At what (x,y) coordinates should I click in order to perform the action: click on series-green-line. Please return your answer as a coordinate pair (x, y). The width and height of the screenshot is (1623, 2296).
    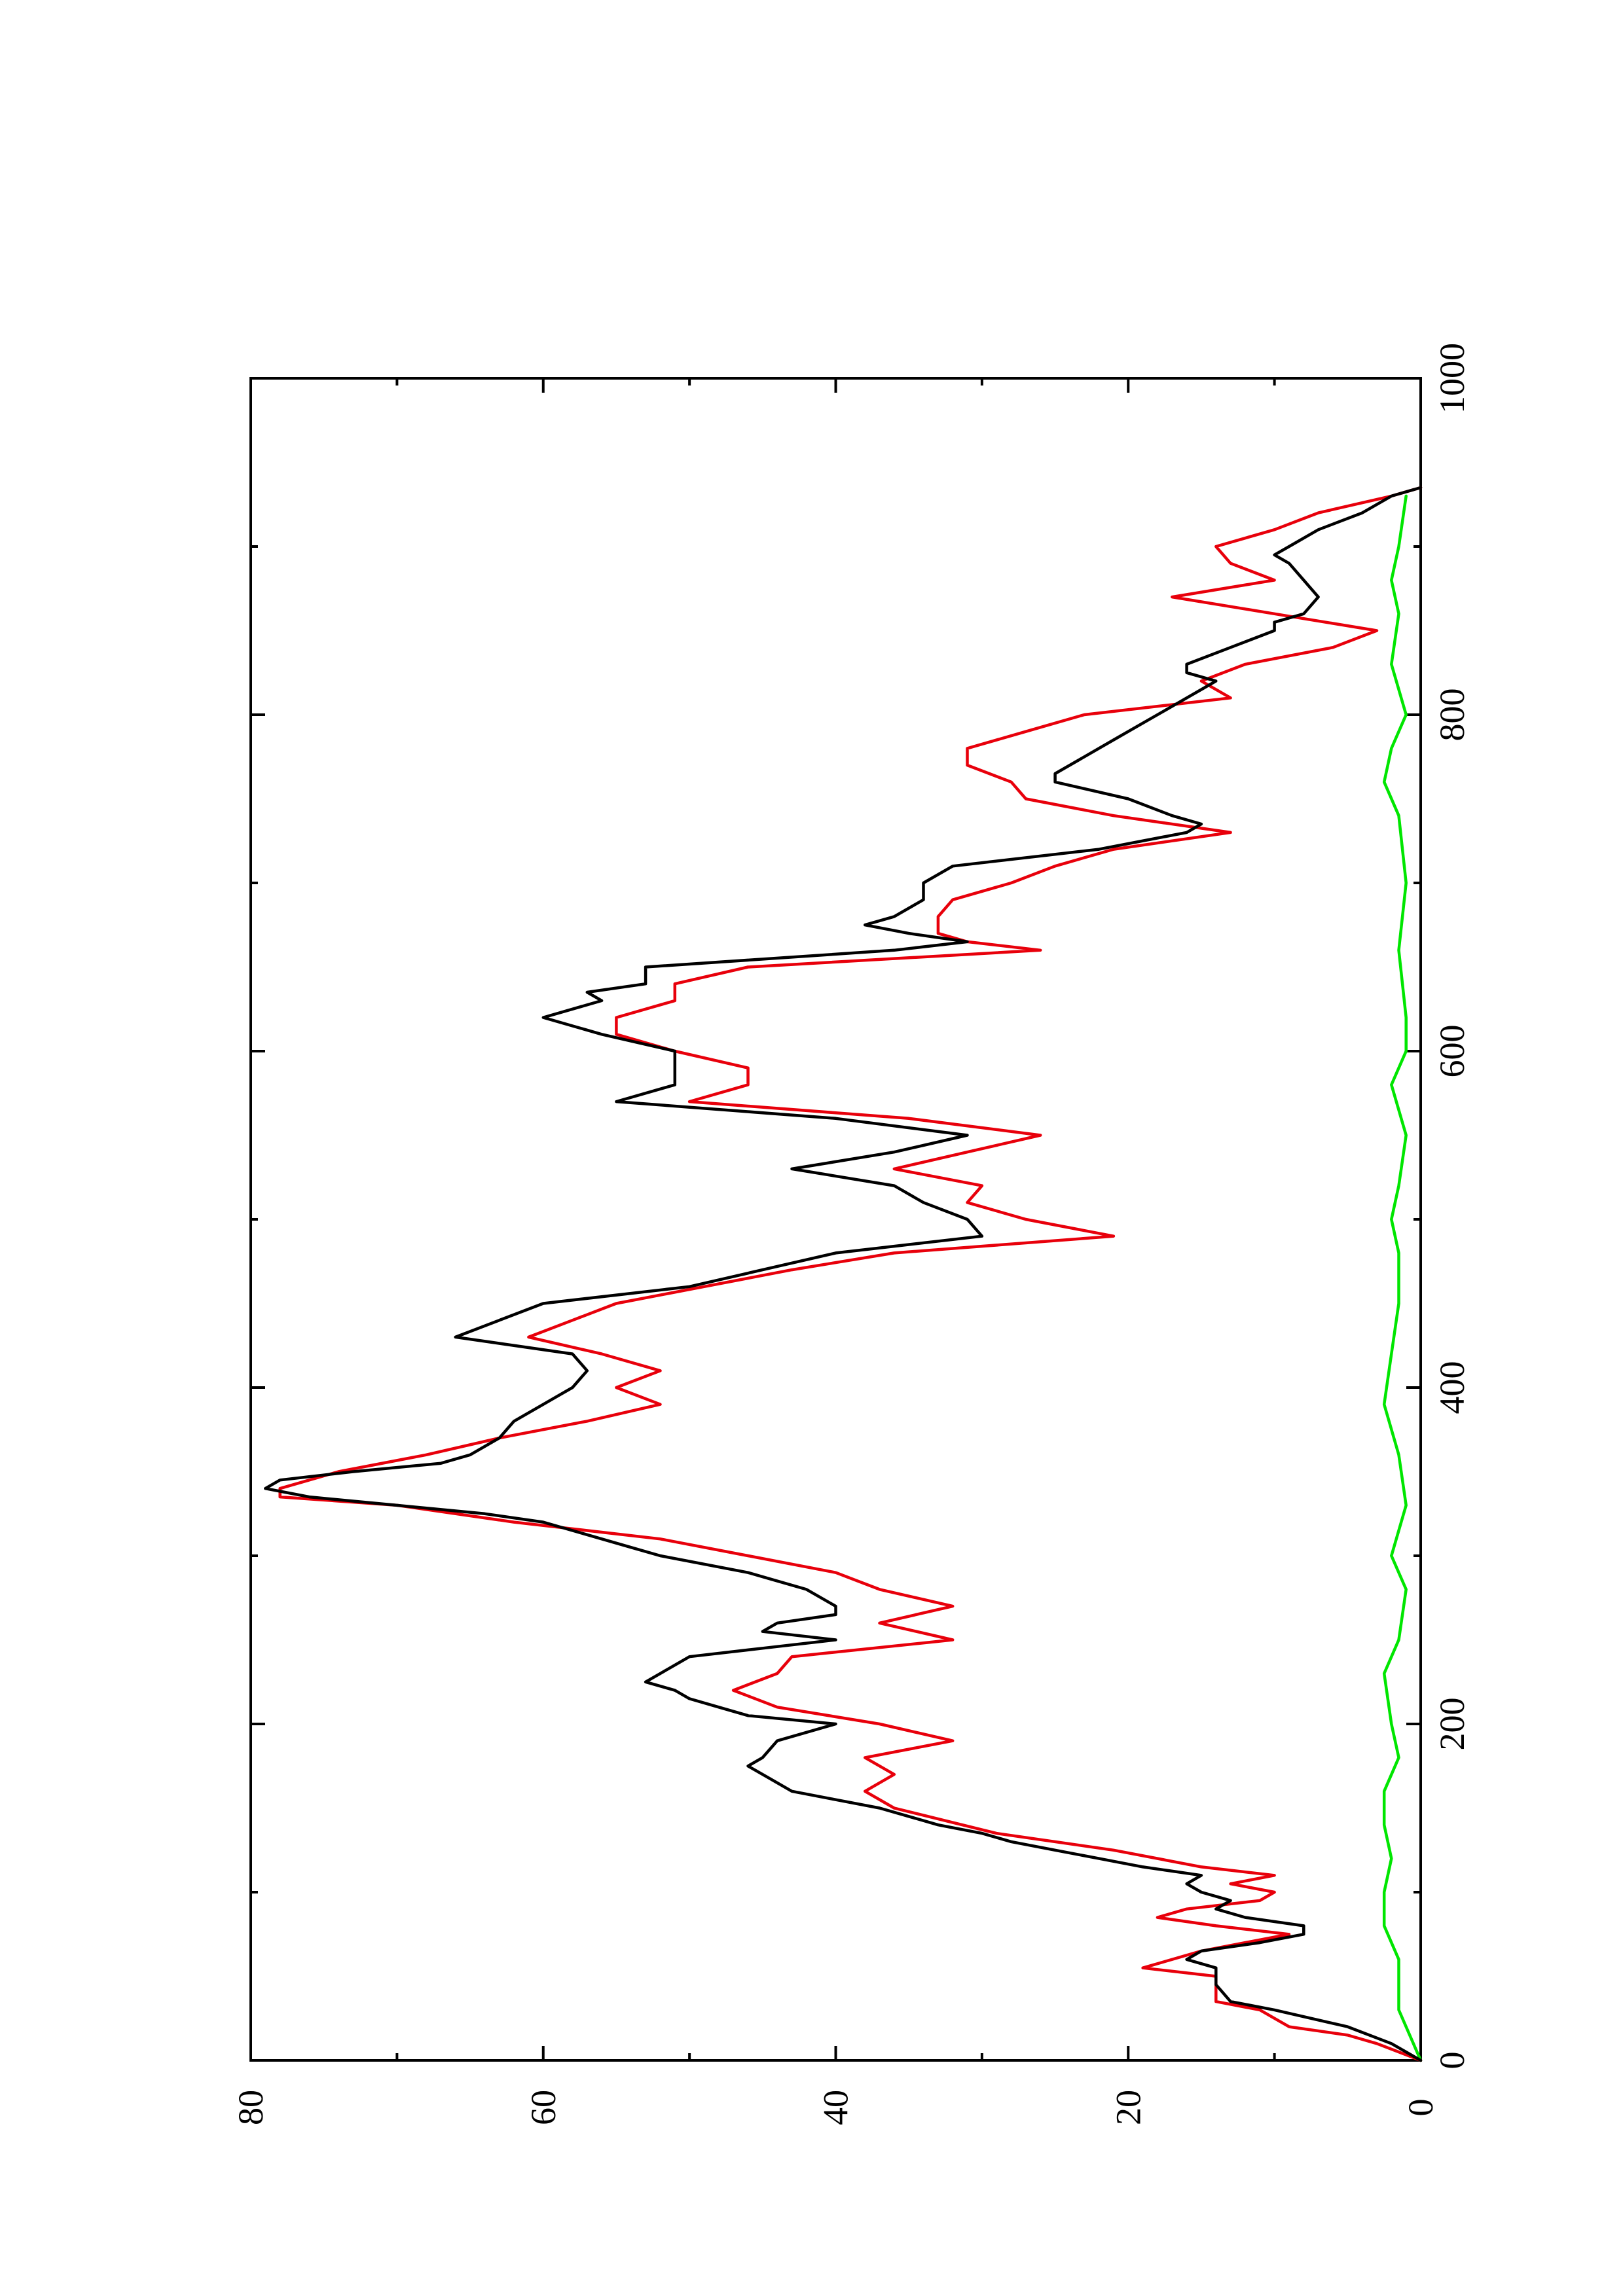
    Looking at the image, I should click on (1402, 1278).